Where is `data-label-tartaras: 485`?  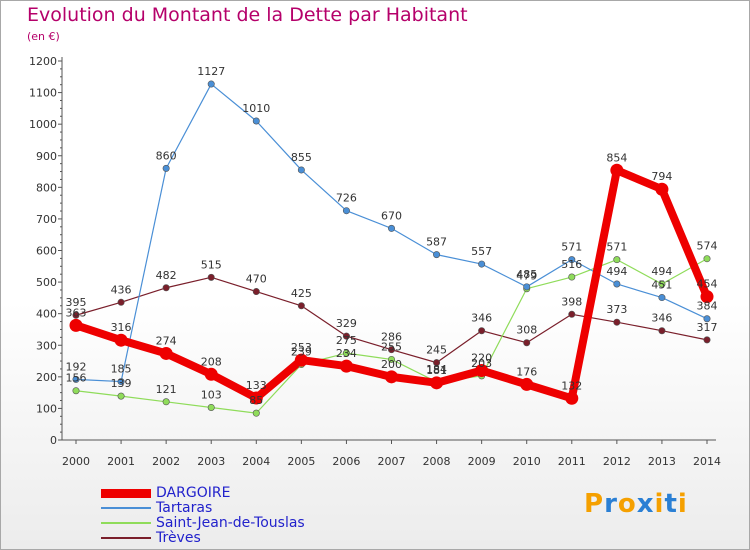 data-label-tartaras: 485 is located at coordinates (526, 274).